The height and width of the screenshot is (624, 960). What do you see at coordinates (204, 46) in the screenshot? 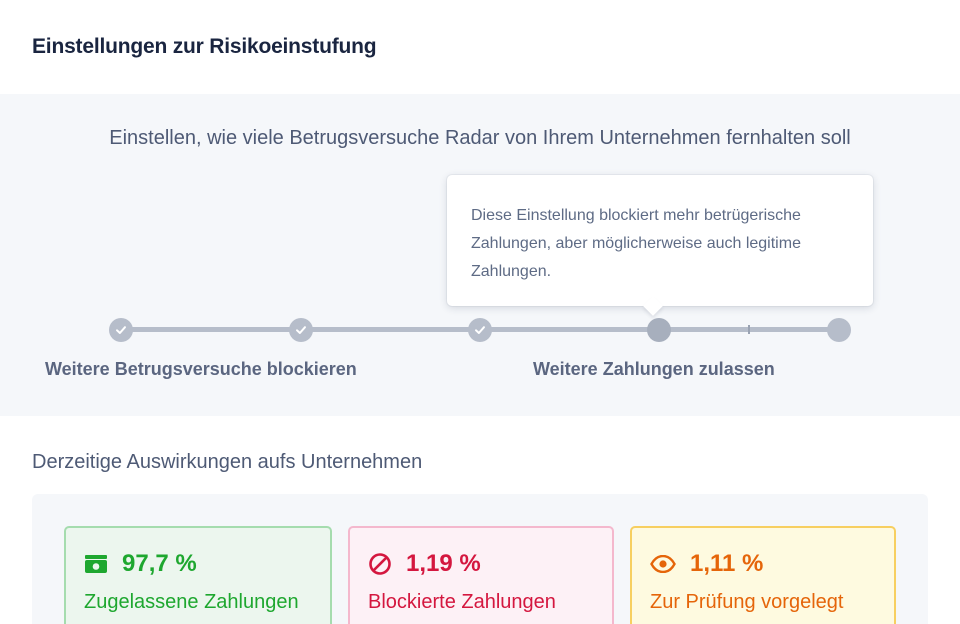
I see `page-title: Einstellungen zur Risikoeinstufung` at bounding box center [204, 46].